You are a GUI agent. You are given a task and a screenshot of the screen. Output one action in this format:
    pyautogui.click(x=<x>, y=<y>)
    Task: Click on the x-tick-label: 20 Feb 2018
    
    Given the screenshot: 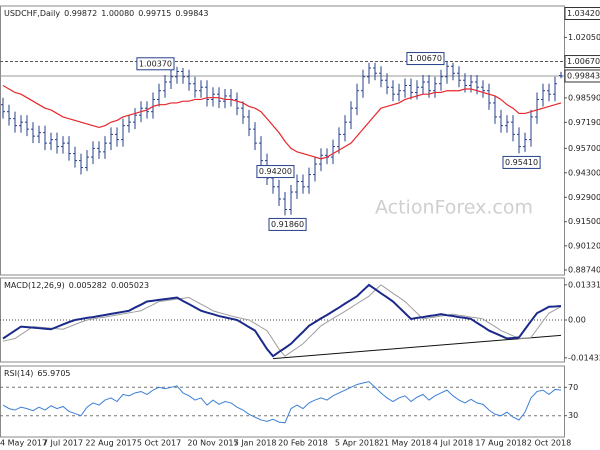 What is the action you would take?
    pyautogui.click(x=303, y=443)
    